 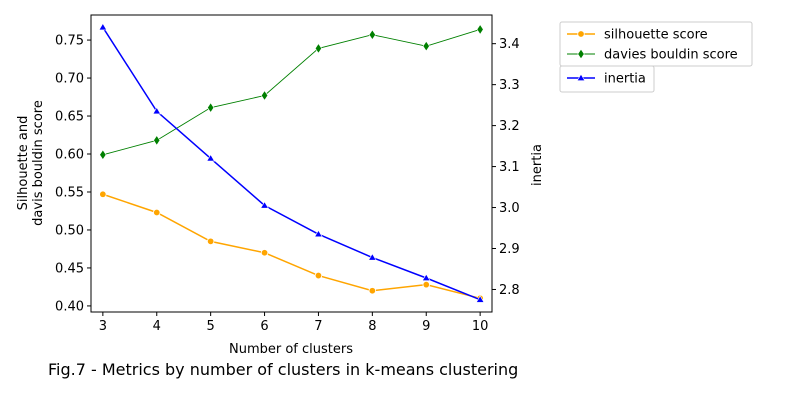 What do you see at coordinates (69, 230) in the screenshot?
I see `y-tick-label: 0.50` at bounding box center [69, 230].